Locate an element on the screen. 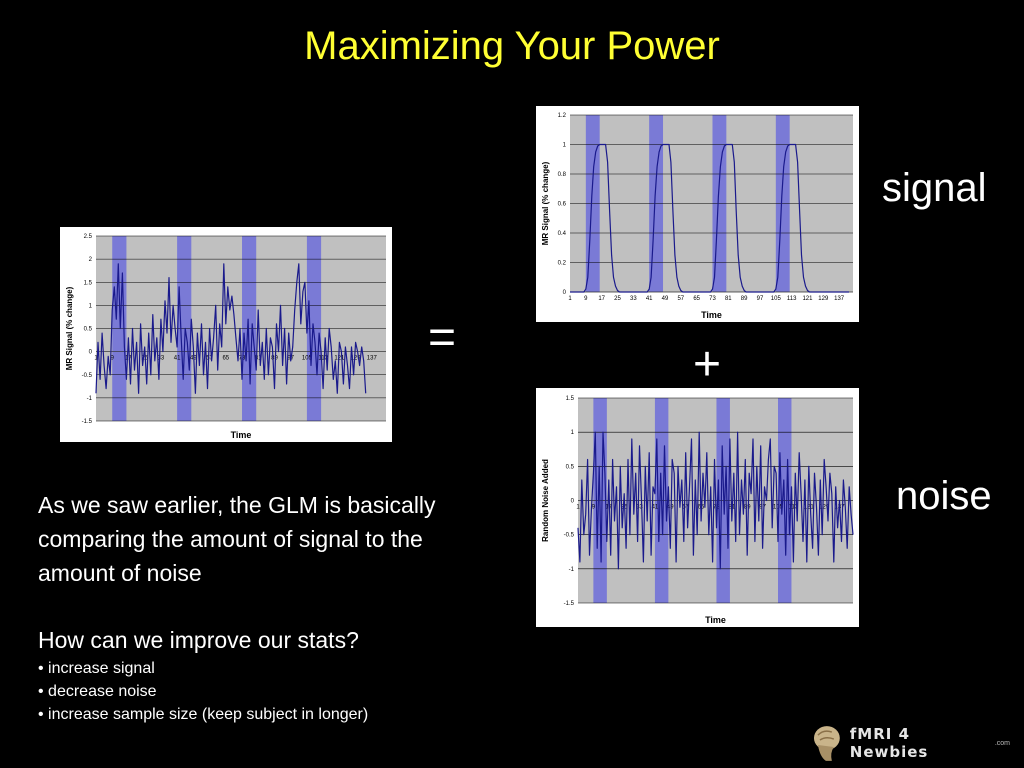 This screenshot has height=768, width=1024. brain-head-icon is located at coordinates (826, 743).